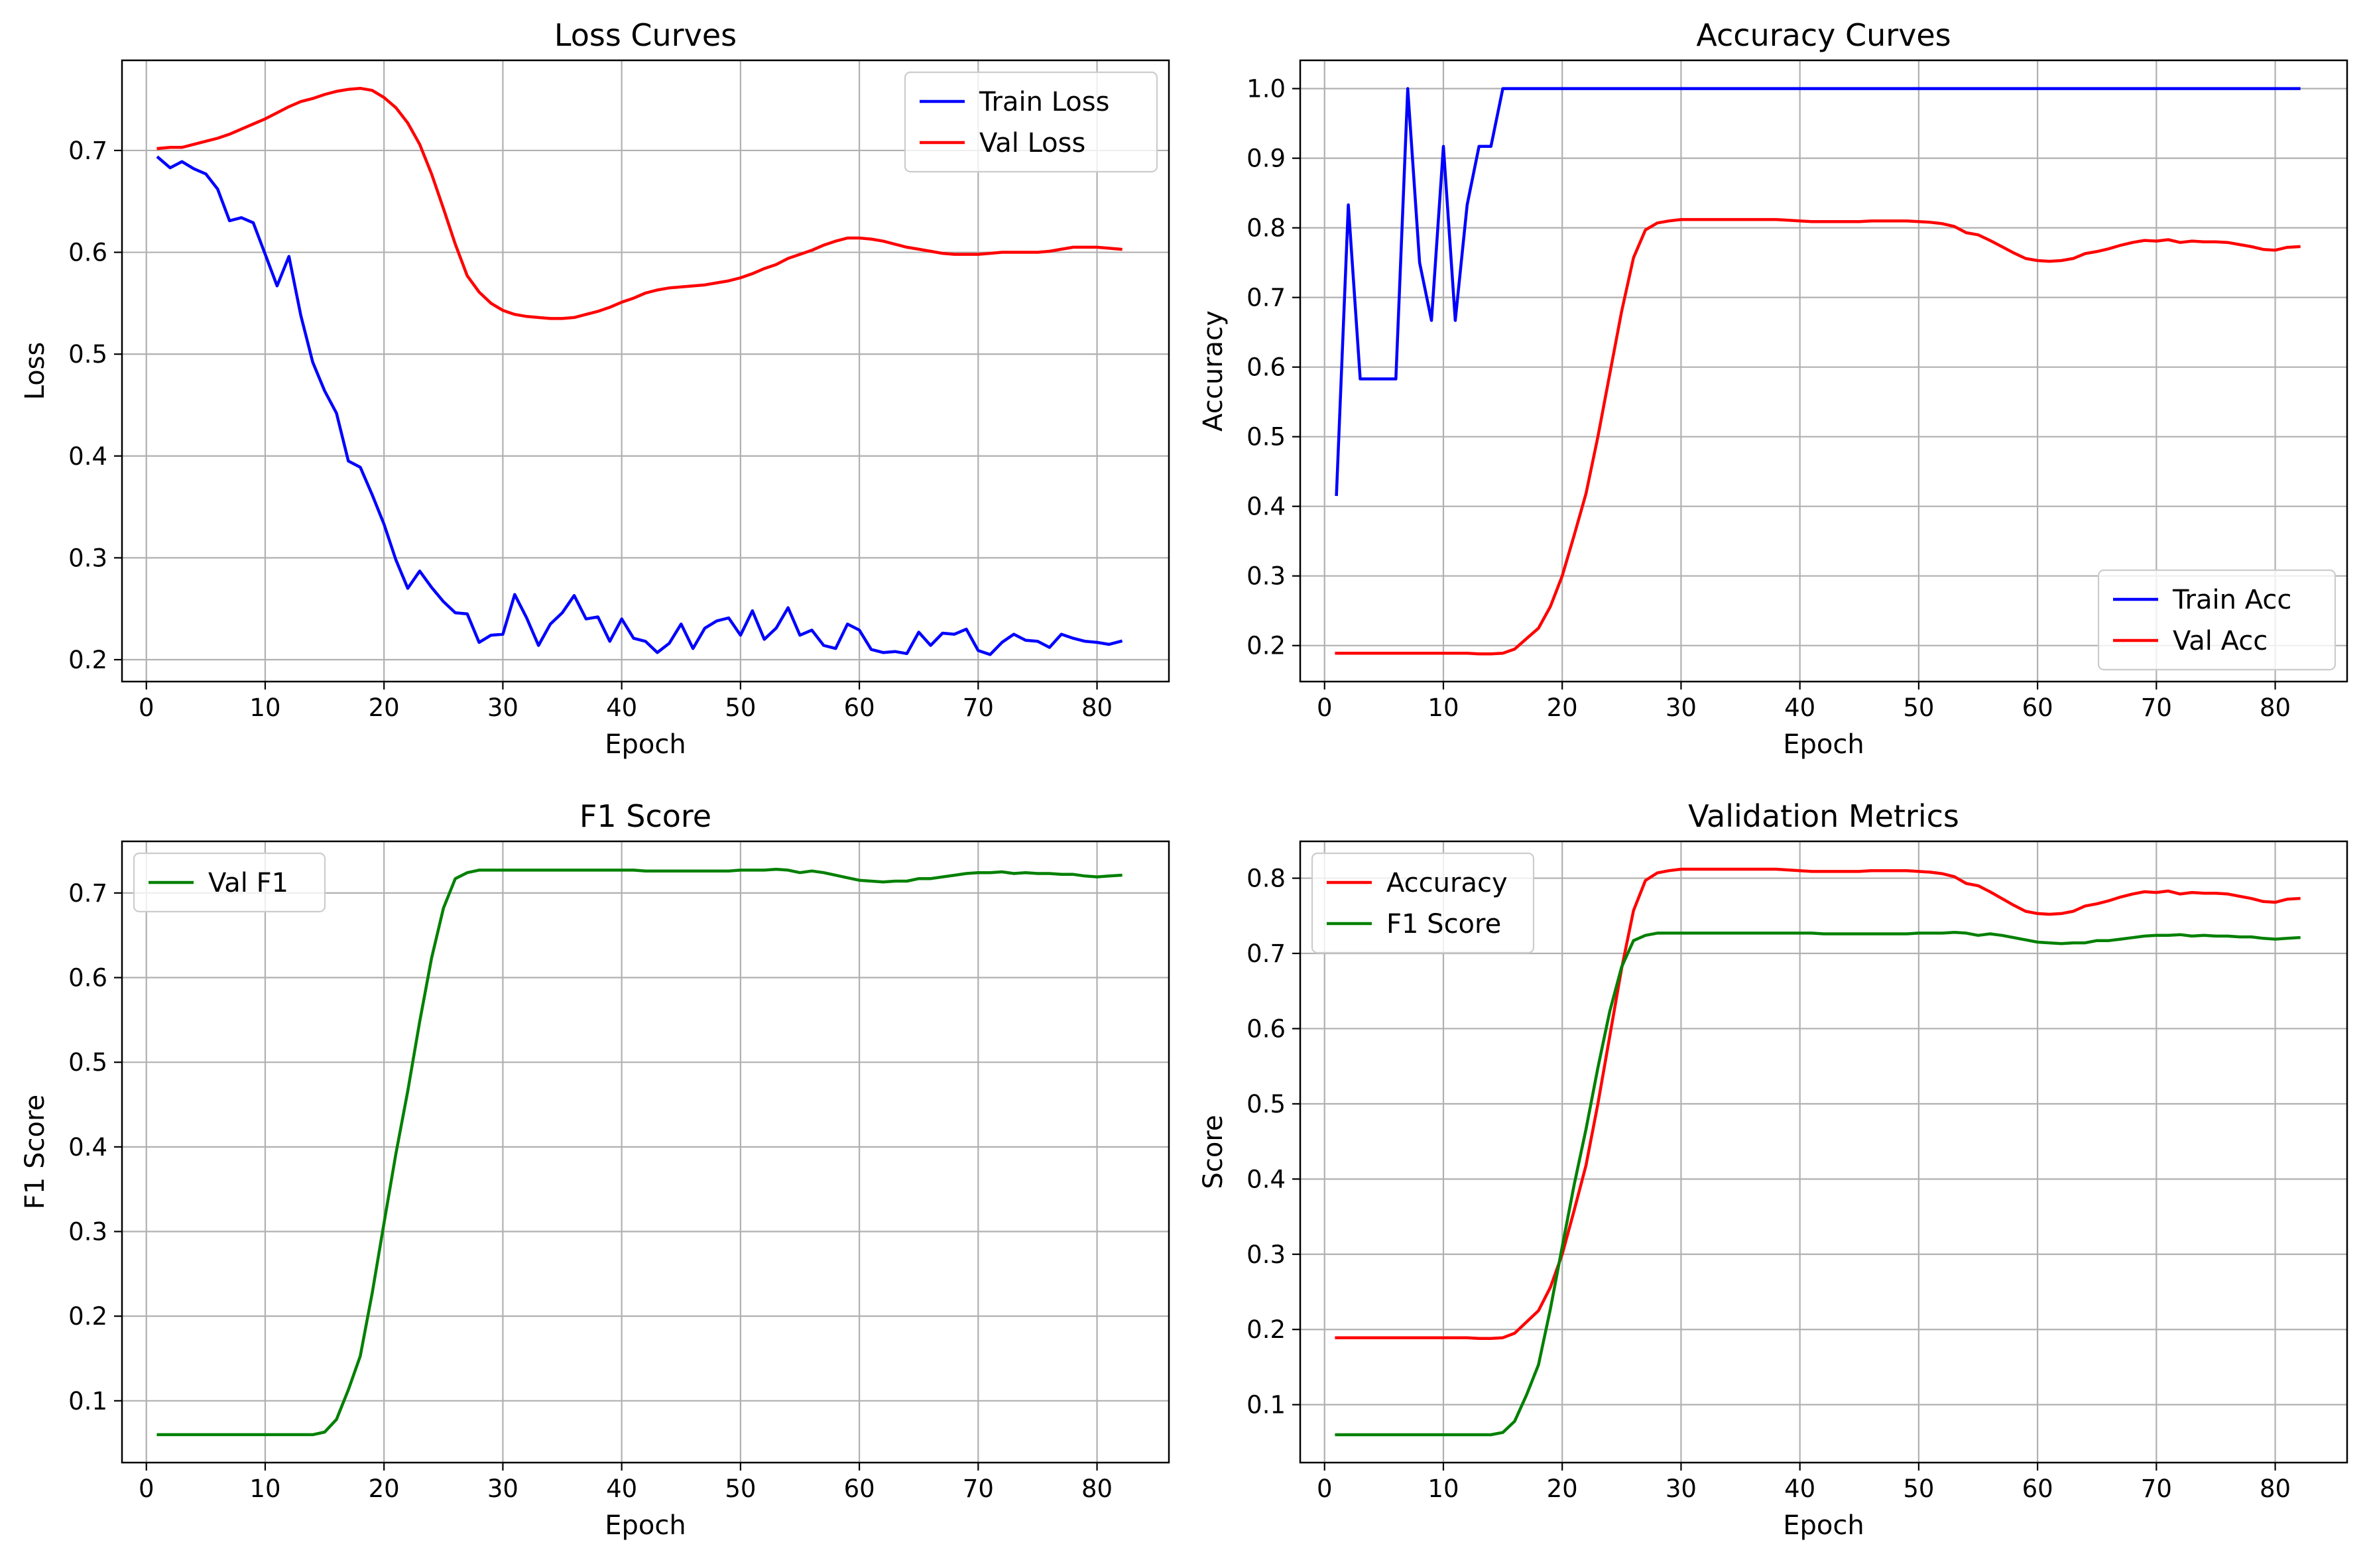 Image resolution: width=2367 pixels, height=1568 pixels. I want to click on legend: Train Loss Val Loss, so click(1031, 122).